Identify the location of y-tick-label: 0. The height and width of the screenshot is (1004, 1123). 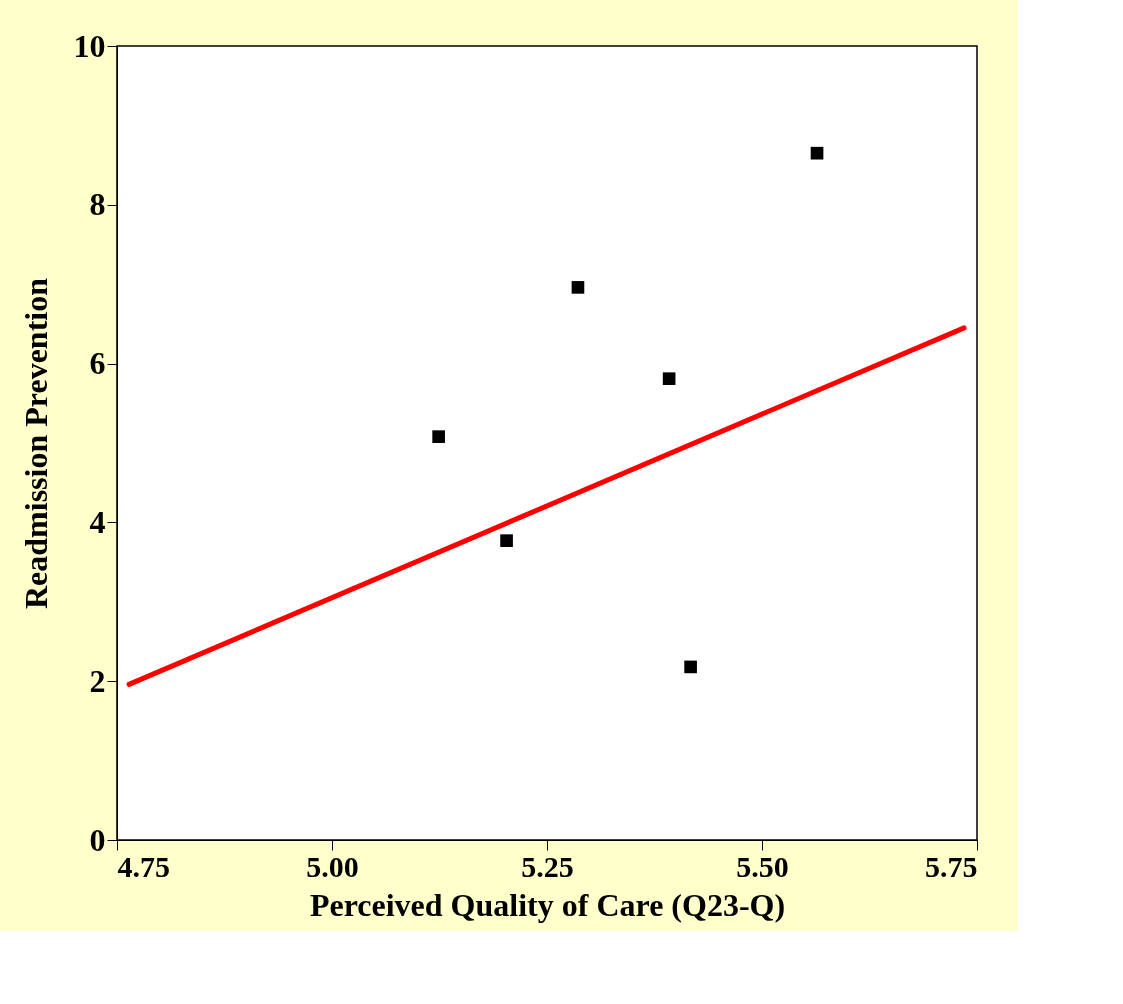
(97, 839).